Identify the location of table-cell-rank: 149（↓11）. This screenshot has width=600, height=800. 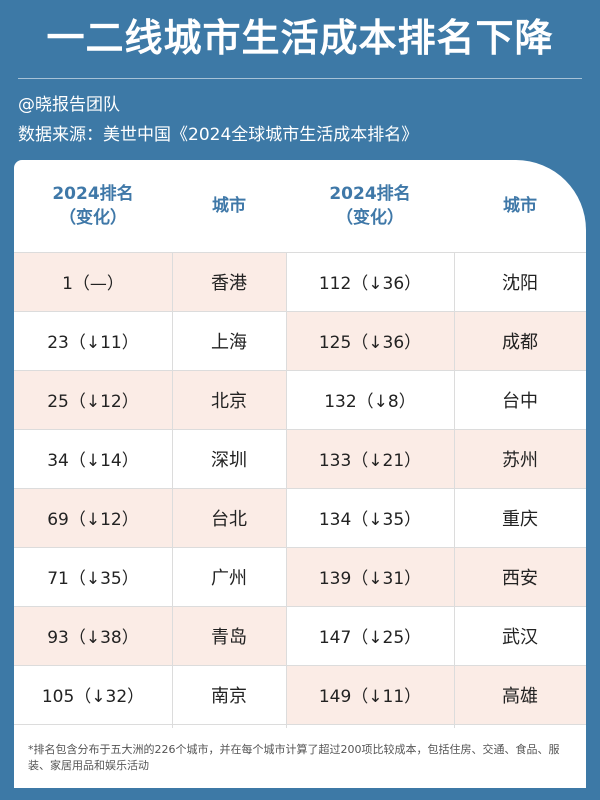
(370, 694).